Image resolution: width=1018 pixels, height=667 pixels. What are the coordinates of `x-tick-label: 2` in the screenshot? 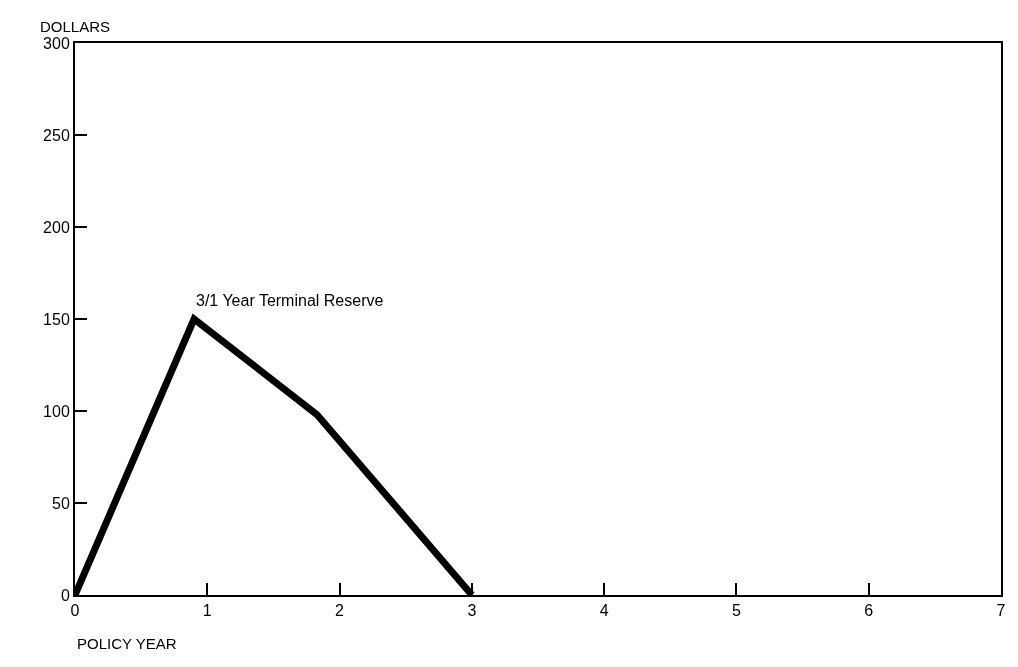 It's located at (340, 611).